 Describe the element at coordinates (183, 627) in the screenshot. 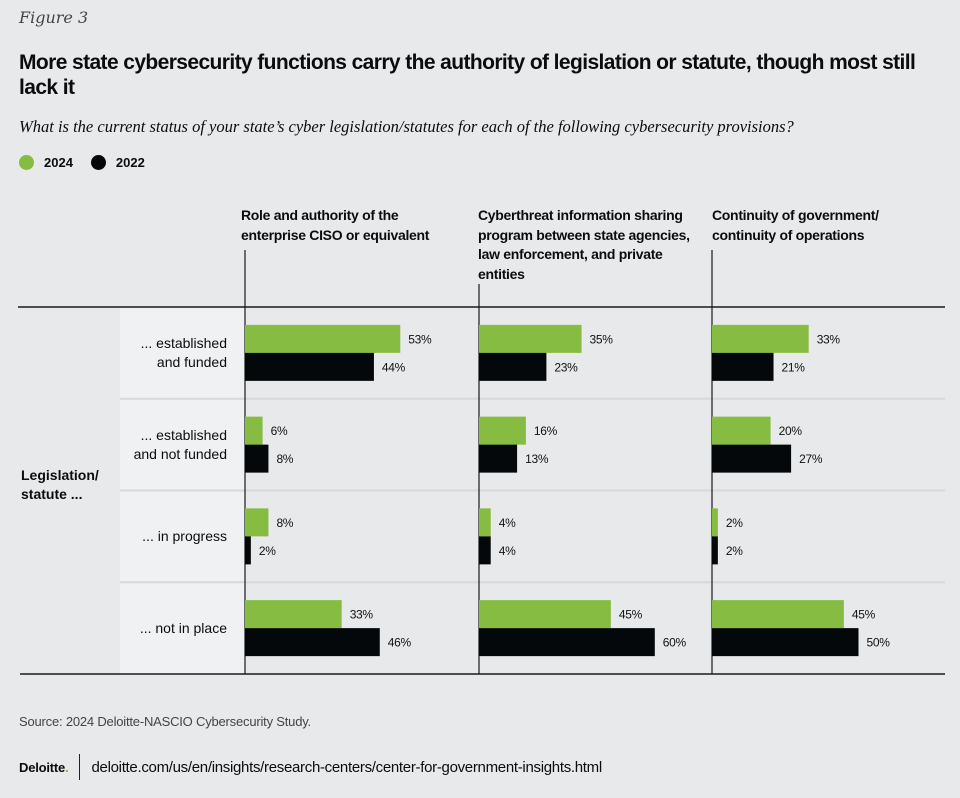

I see `row-label: ... not in place` at that location.